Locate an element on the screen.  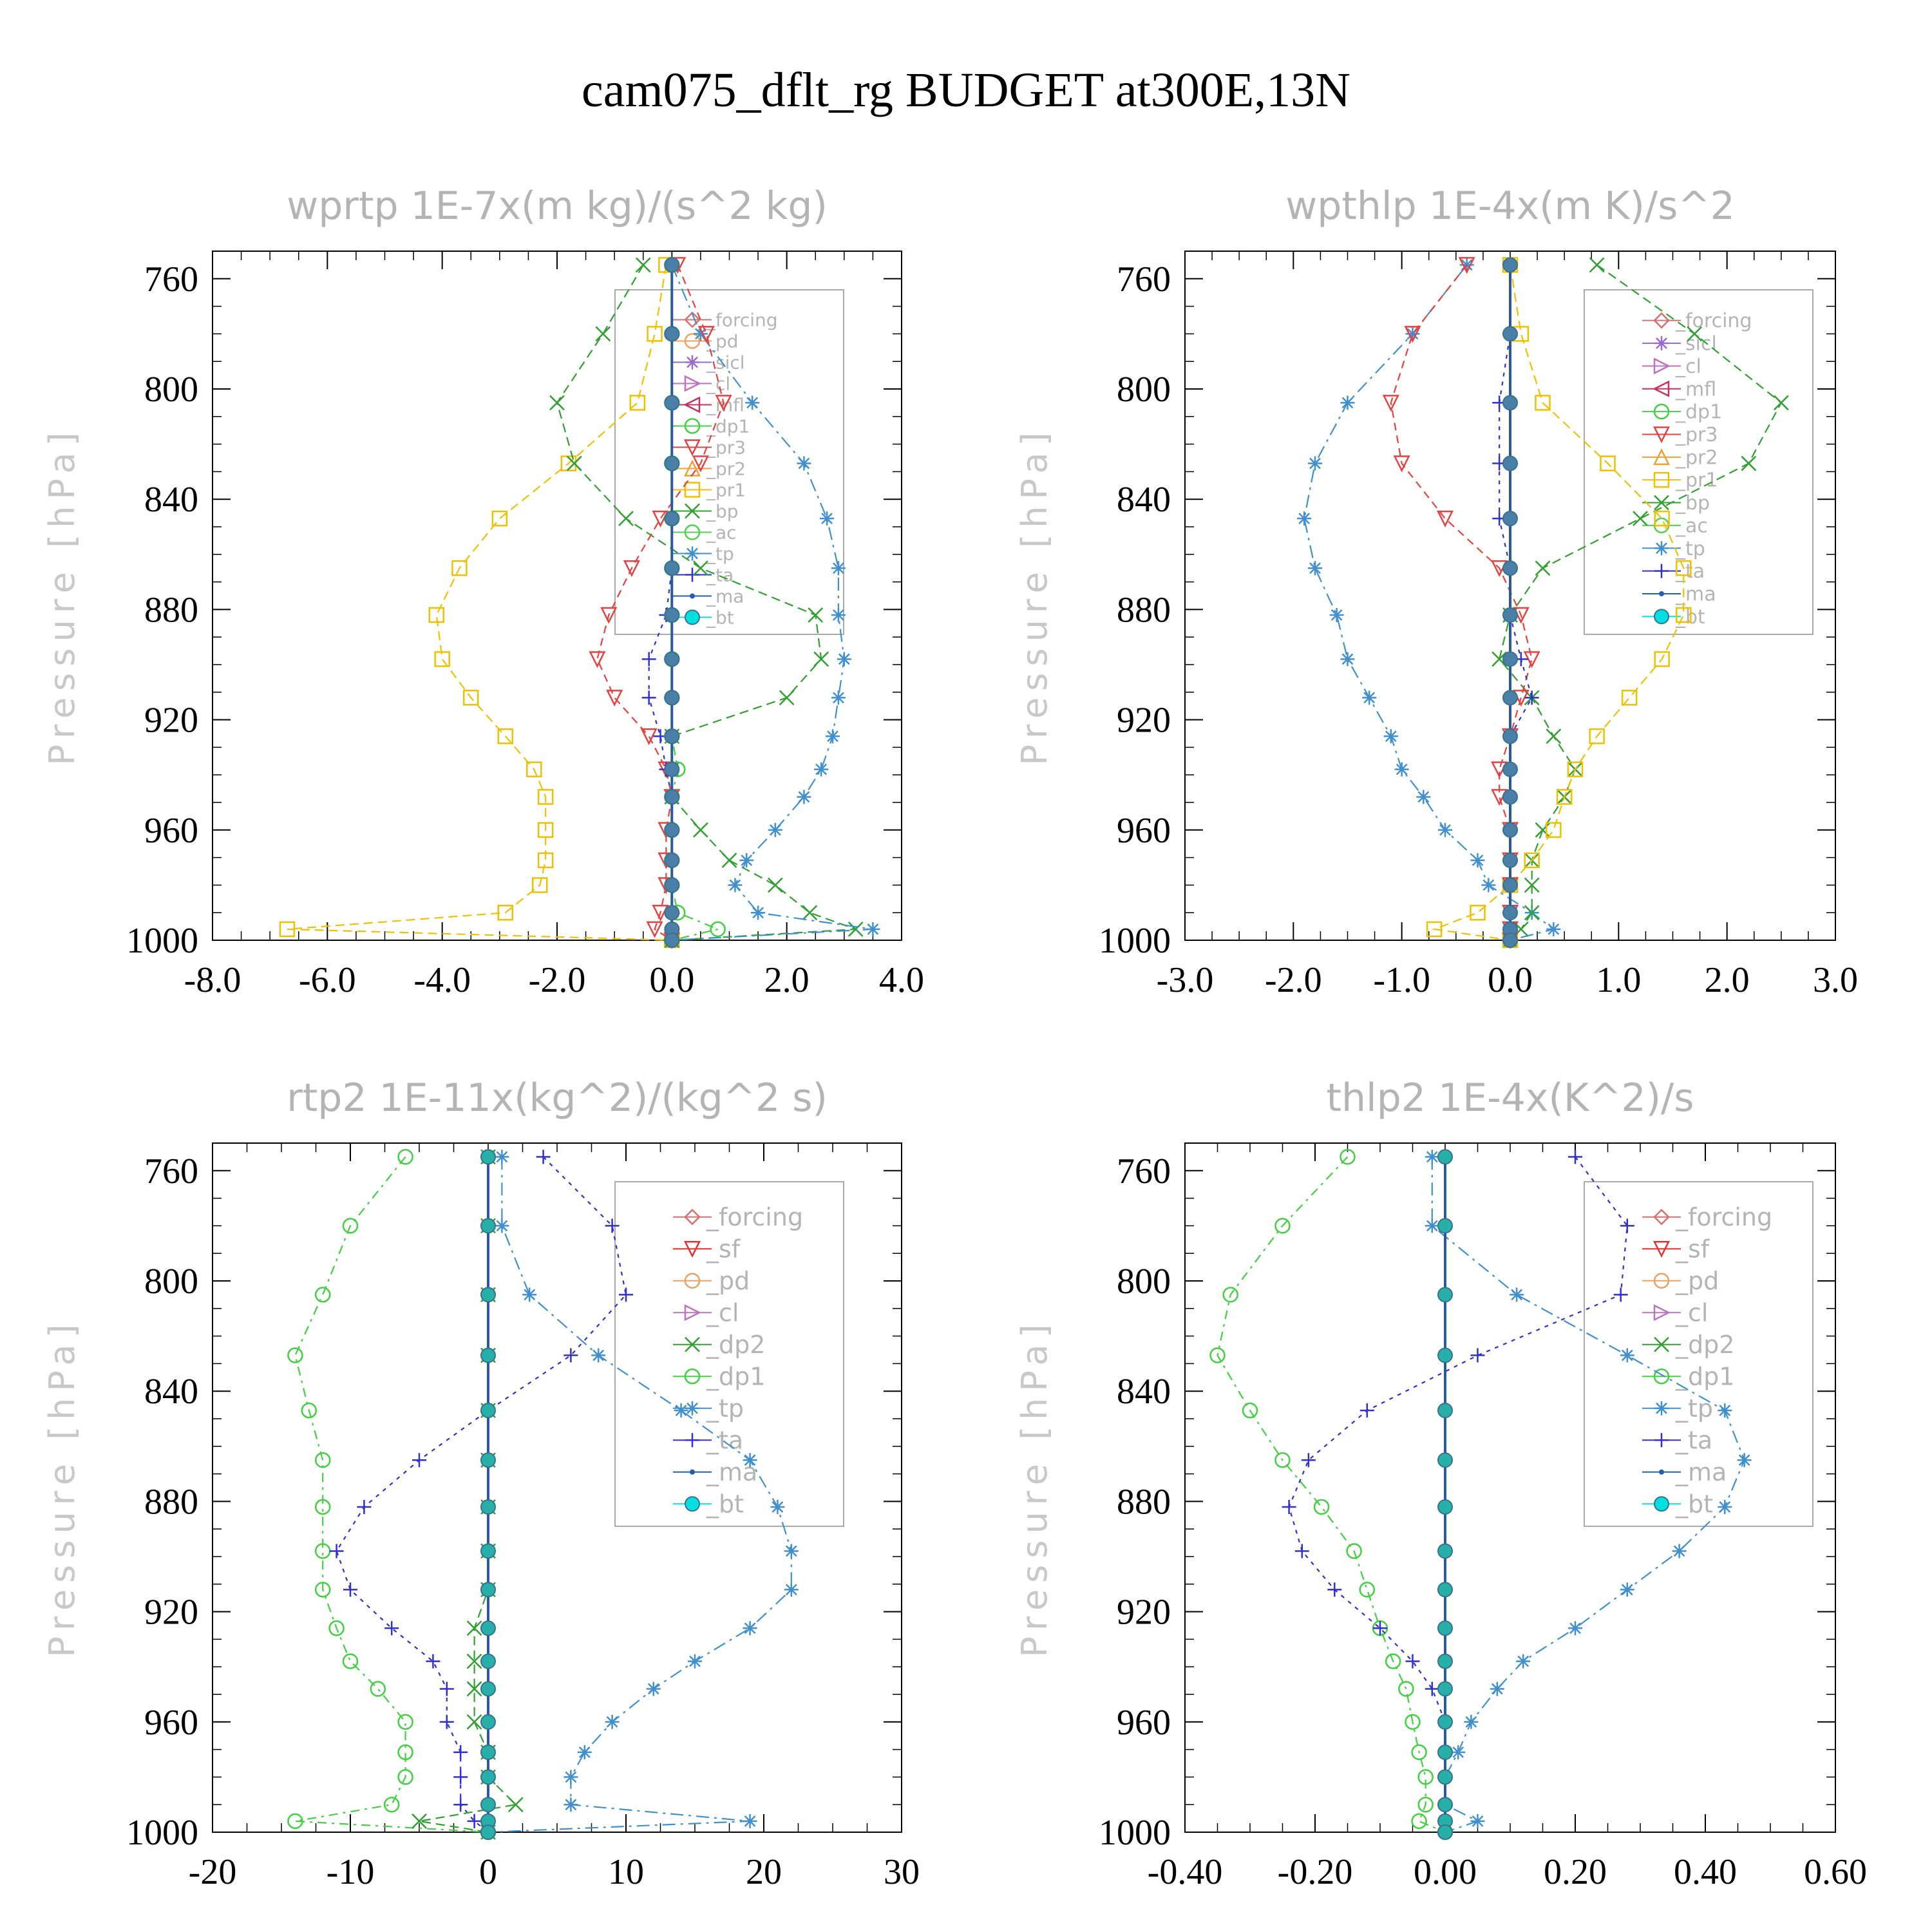
x-tick-label: -3.0 is located at coordinates (1186, 980).